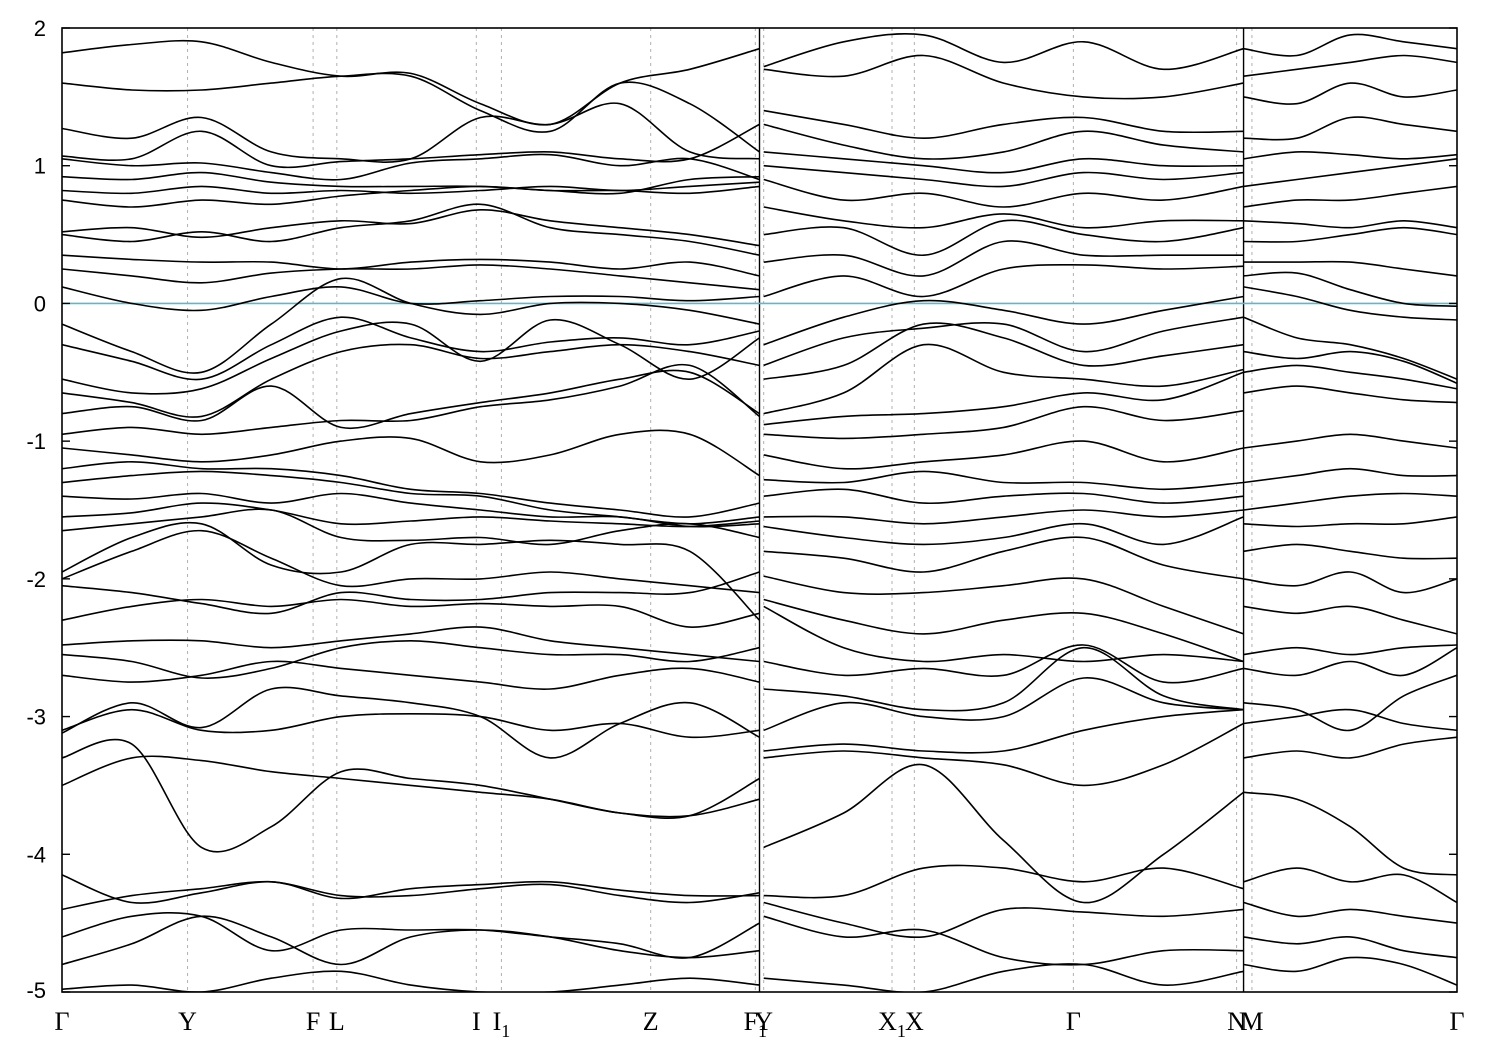  Describe the element at coordinates (36, 717) in the screenshot. I see `y-tick-label: -3` at that location.